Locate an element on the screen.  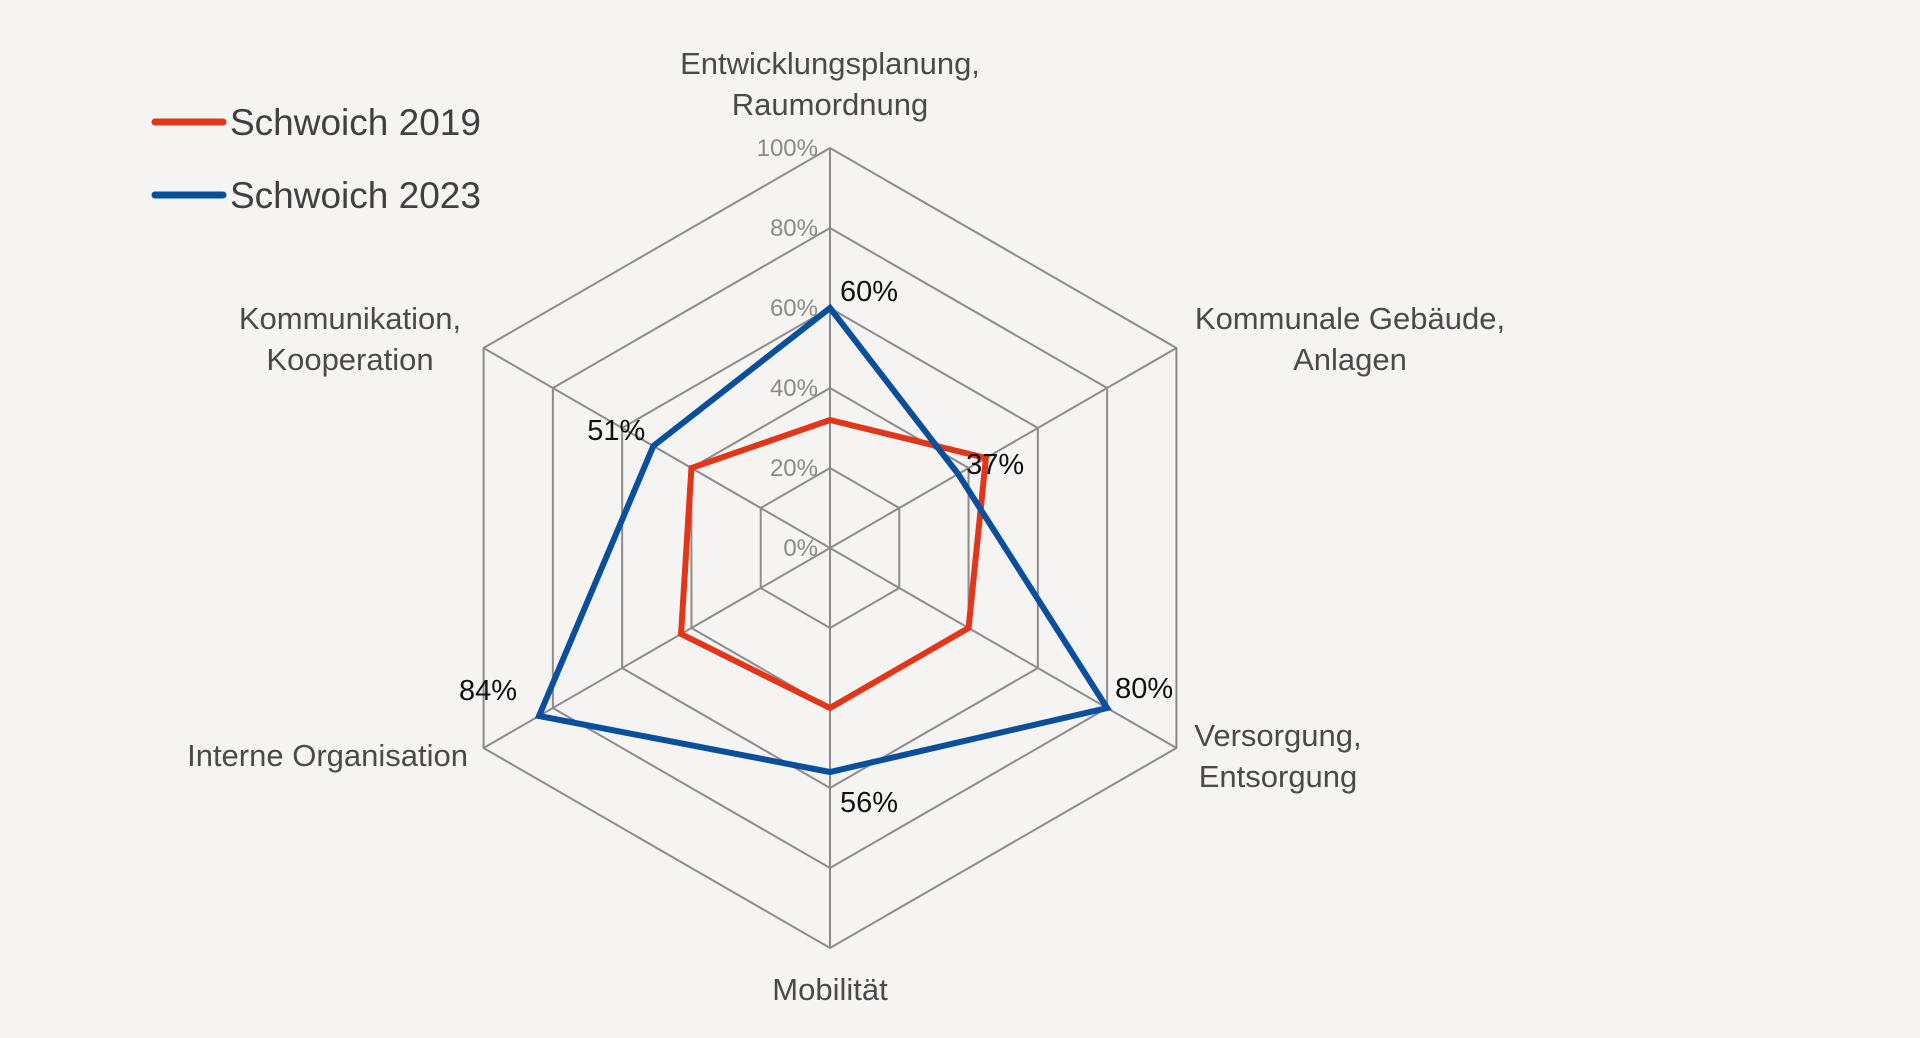
legend: Schwoich 2019 Schwoich 2023 is located at coordinates (316, 159).